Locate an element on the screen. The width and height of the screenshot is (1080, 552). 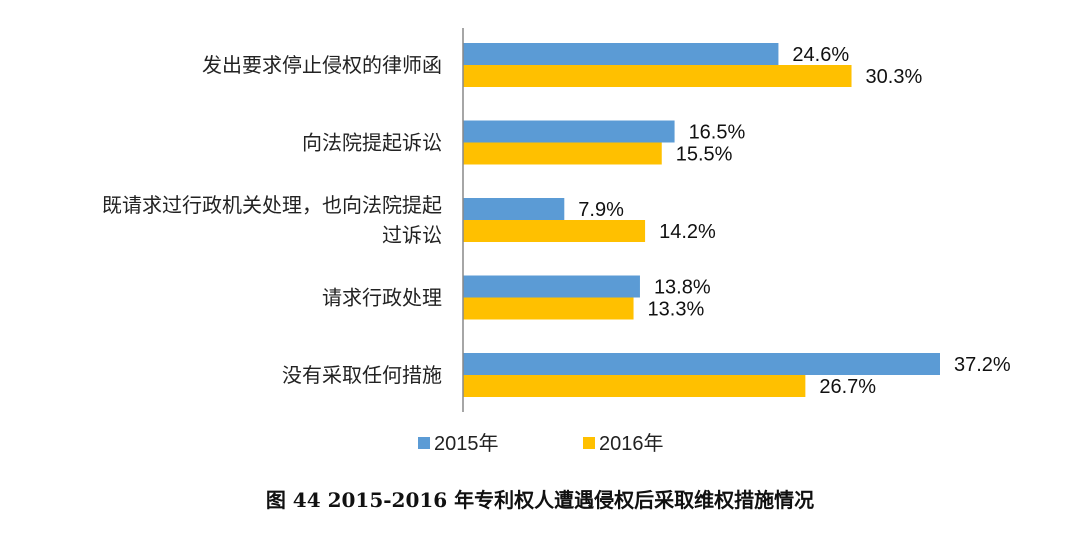
data-label: 24.6% is located at coordinates (820, 55).